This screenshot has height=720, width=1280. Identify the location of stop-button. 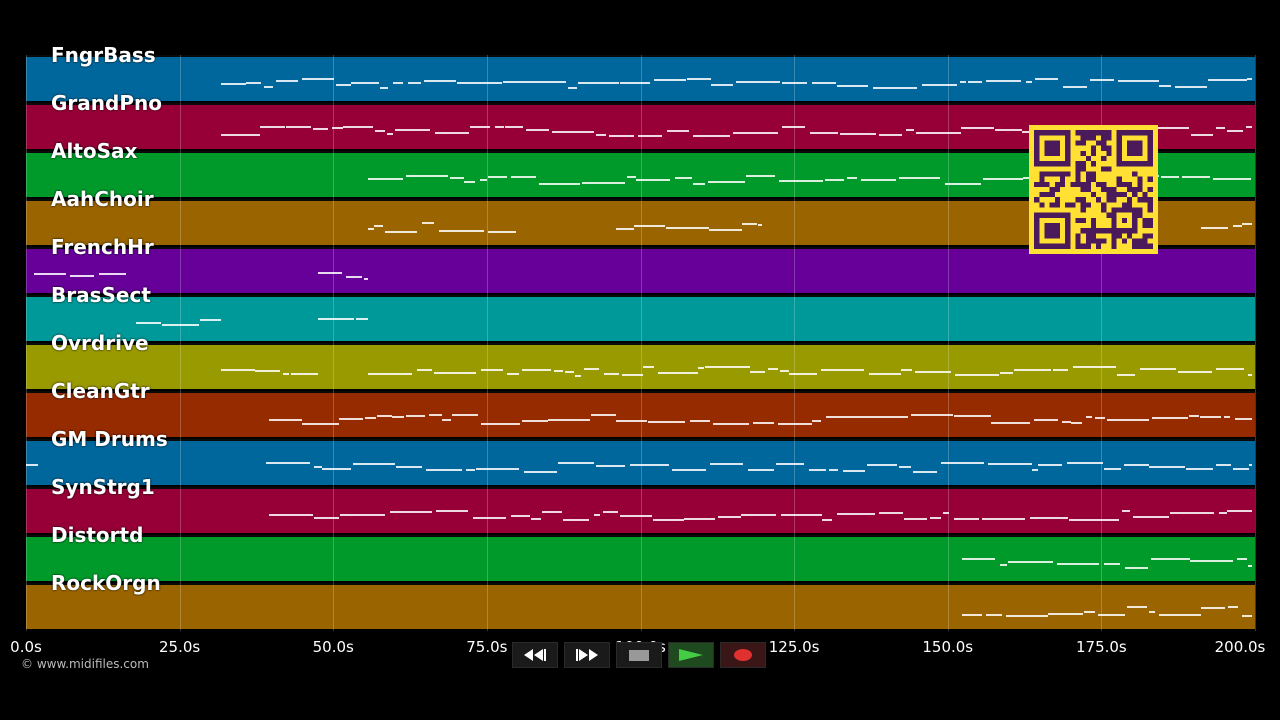
(639, 655).